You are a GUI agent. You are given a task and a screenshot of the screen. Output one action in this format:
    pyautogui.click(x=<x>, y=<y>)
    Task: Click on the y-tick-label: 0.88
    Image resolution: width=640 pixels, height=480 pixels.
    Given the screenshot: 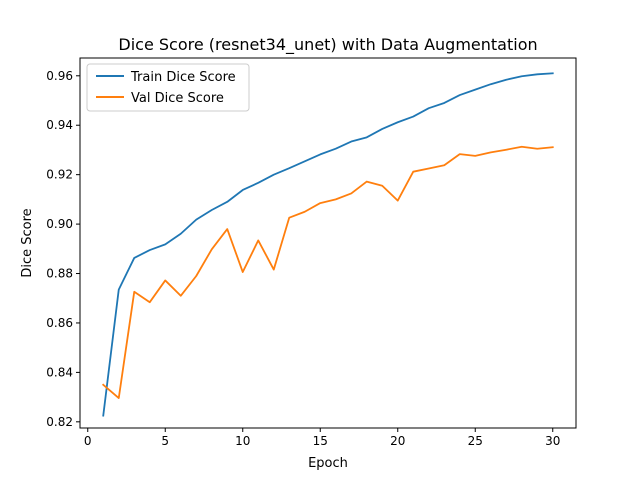 What is the action you would take?
    pyautogui.click(x=59, y=274)
    